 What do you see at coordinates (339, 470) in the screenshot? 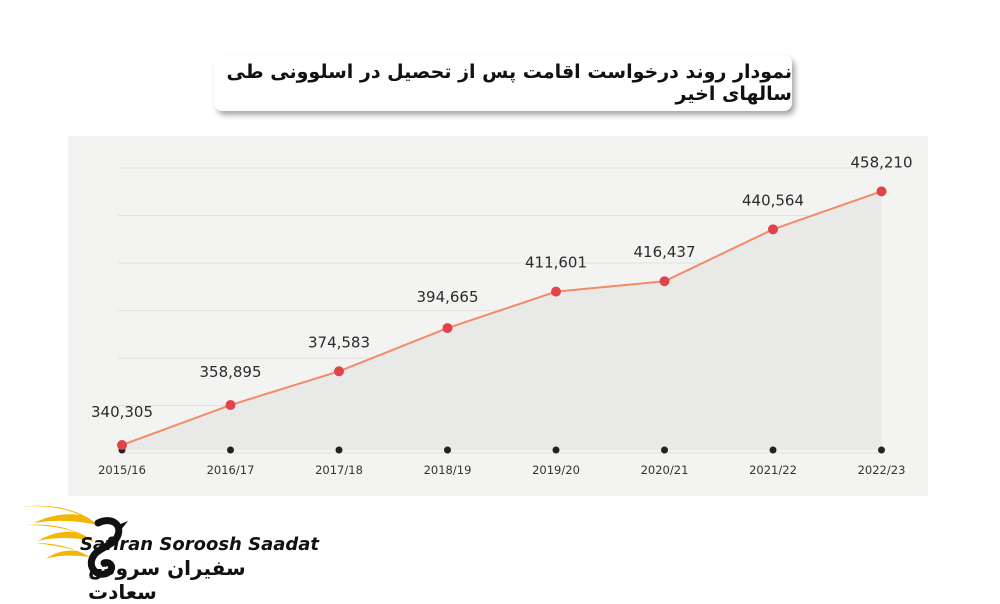
I see `x-tick-label: 2017/18` at bounding box center [339, 470].